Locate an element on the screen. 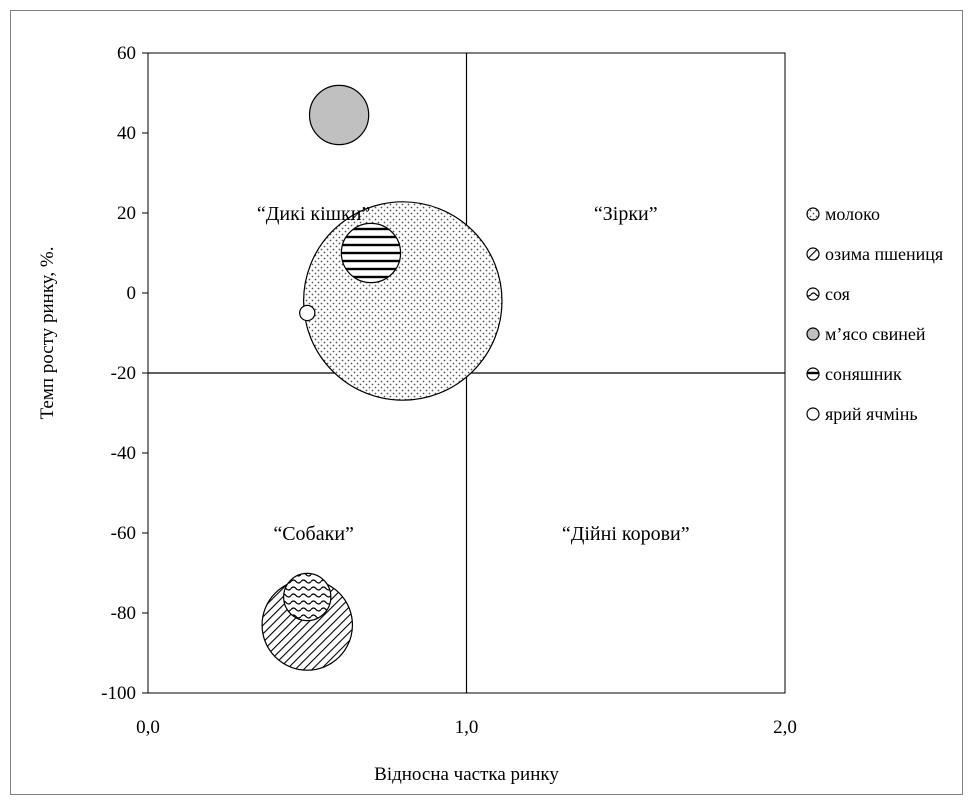 The width and height of the screenshot is (976, 805). legend-label-5: ярий ячмінь is located at coordinates (871, 414).